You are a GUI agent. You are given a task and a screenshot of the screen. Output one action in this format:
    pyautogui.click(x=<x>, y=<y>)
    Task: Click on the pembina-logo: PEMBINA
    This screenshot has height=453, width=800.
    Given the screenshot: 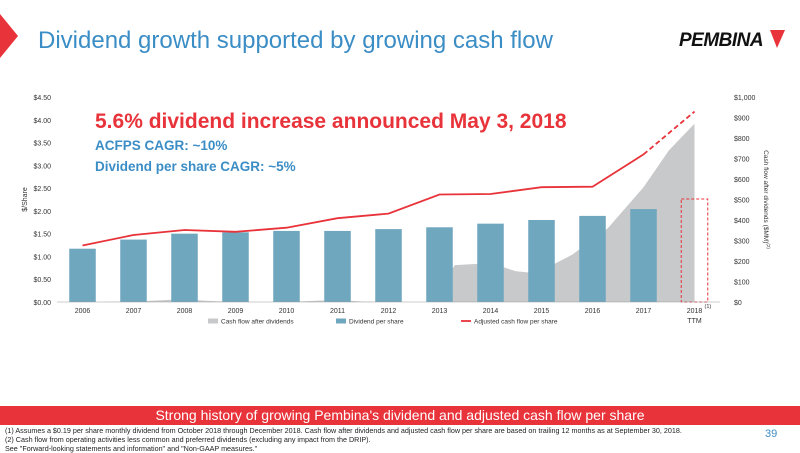 What is the action you would take?
    pyautogui.click(x=732, y=39)
    